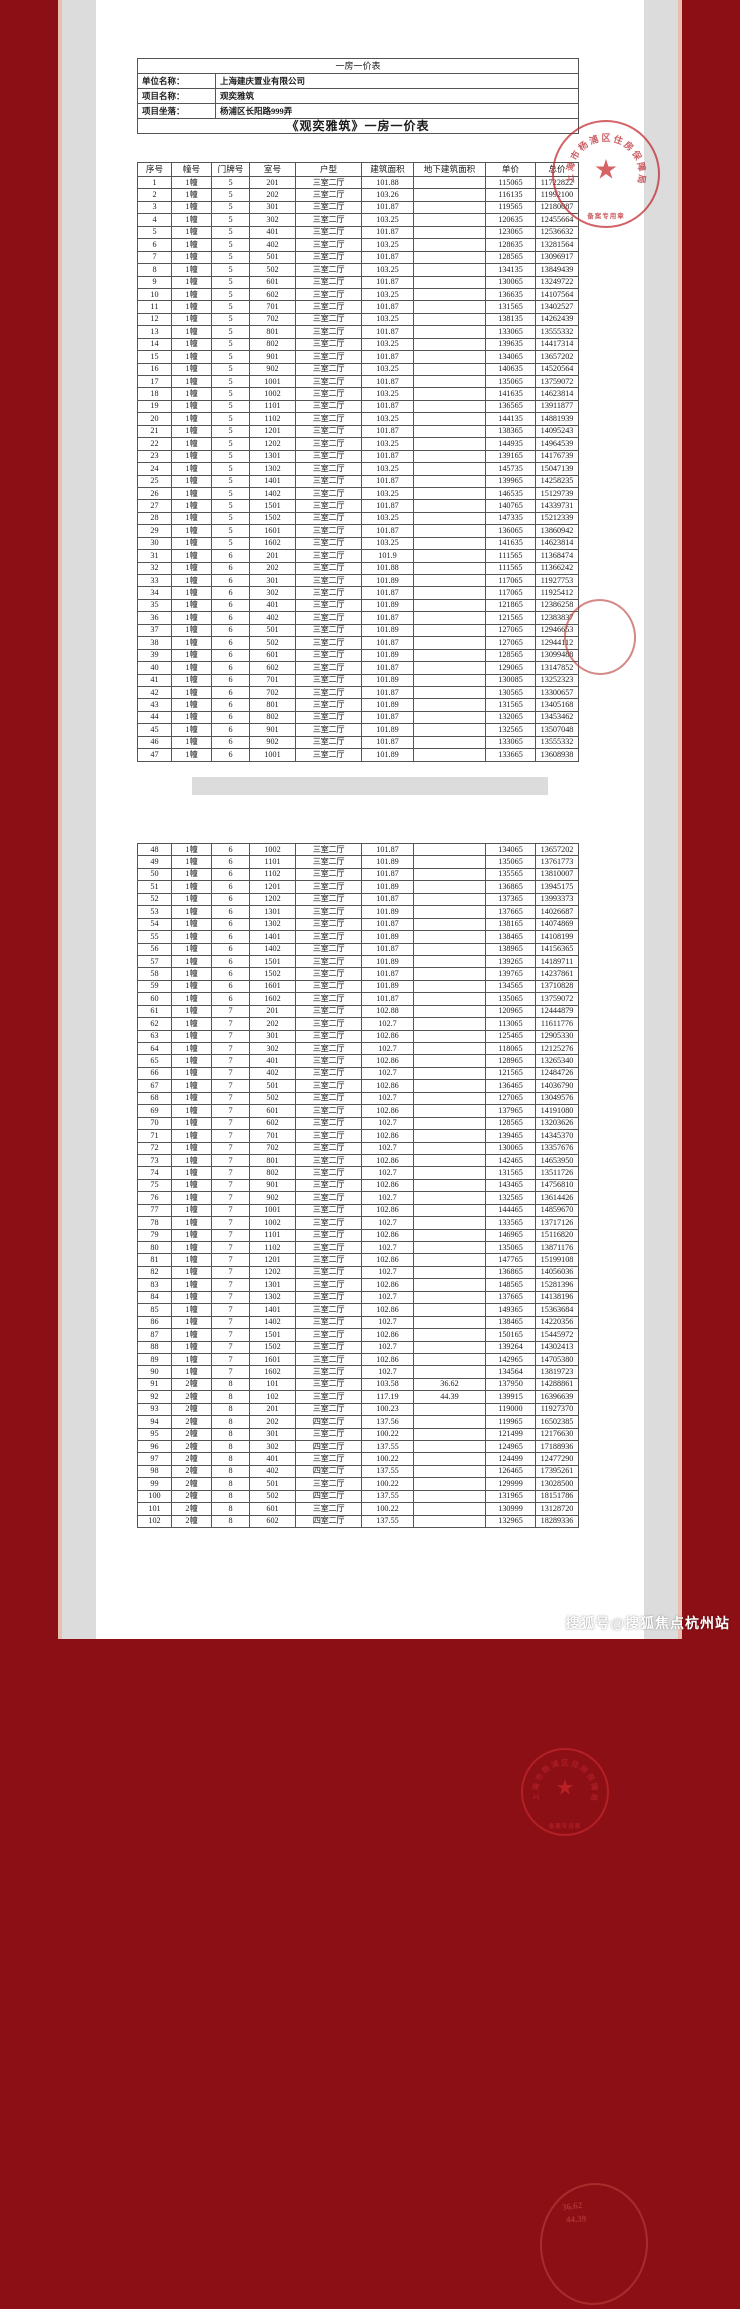  Describe the element at coordinates (272, 431) in the screenshot. I see `cell-room: 1201` at that location.